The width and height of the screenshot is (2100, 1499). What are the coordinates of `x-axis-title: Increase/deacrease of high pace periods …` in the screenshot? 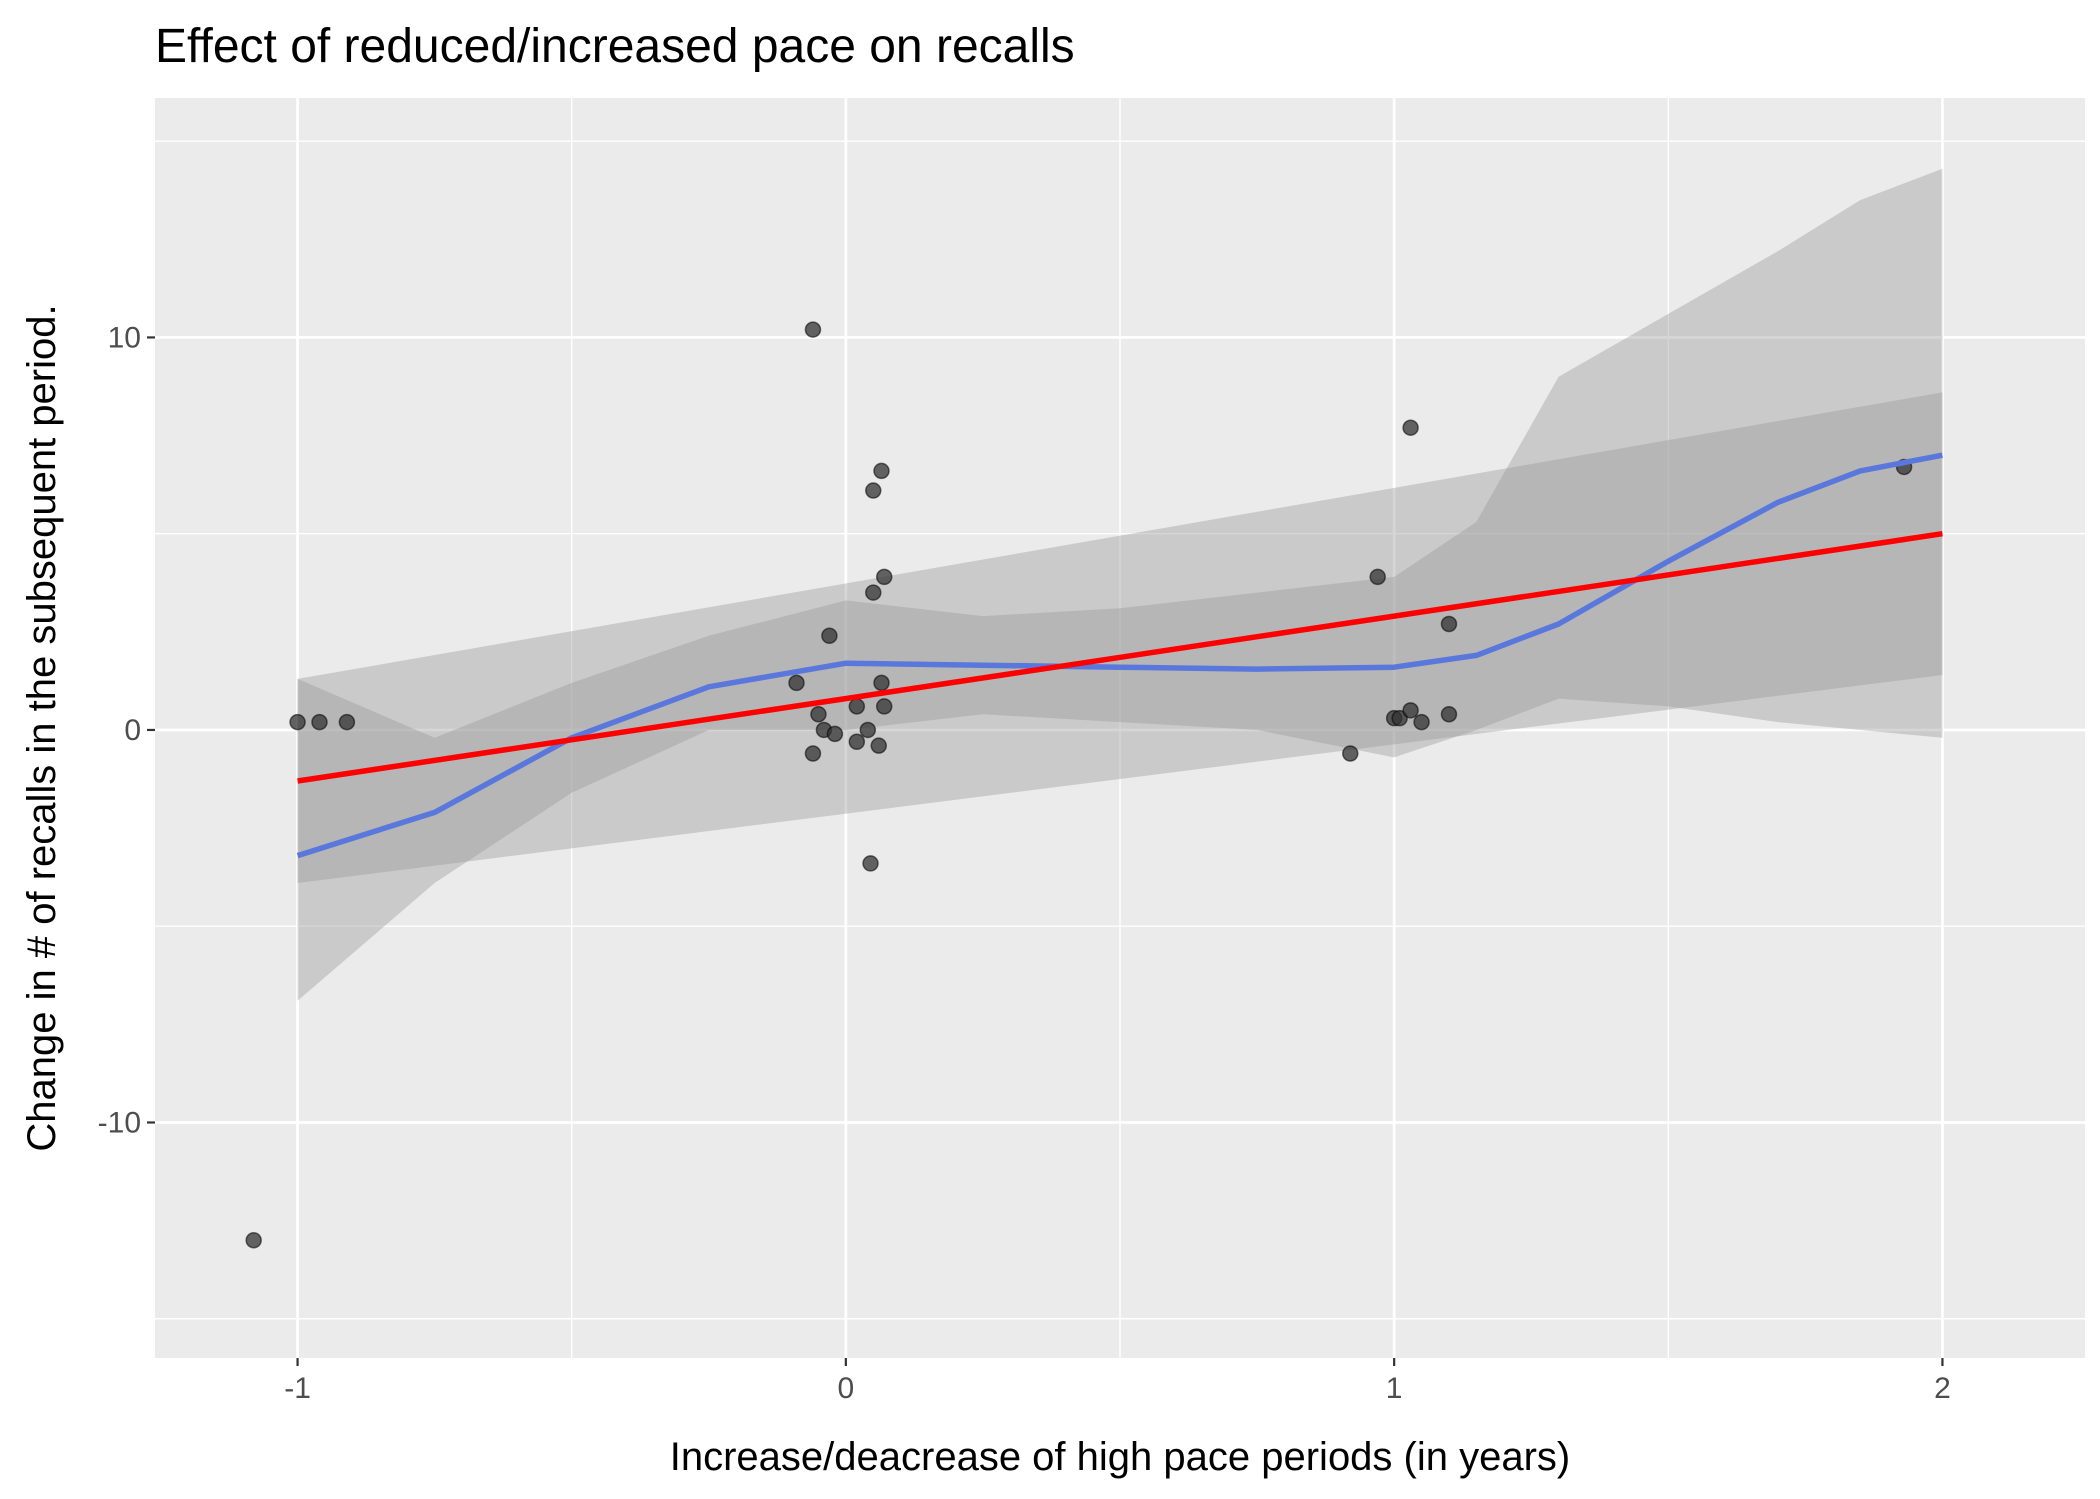 It's located at (1120, 1457).